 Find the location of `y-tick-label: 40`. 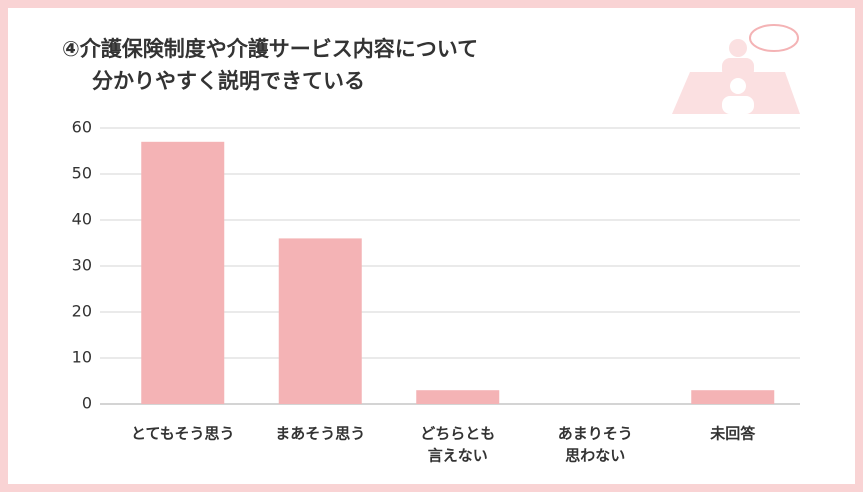

y-tick-label: 40 is located at coordinates (82, 219).